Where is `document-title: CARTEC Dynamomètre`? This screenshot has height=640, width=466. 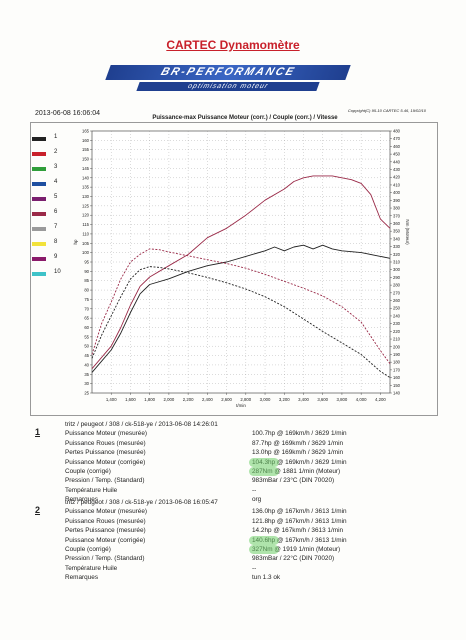
document-title: CARTEC Dynamomètre is located at coordinates (233, 45).